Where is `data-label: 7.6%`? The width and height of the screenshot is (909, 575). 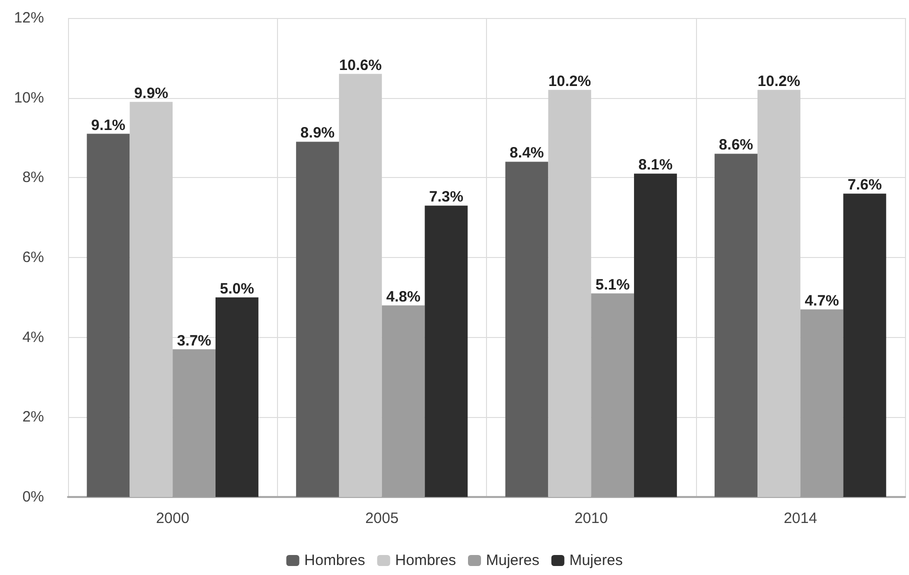
data-label: 7.6% is located at coordinates (865, 185).